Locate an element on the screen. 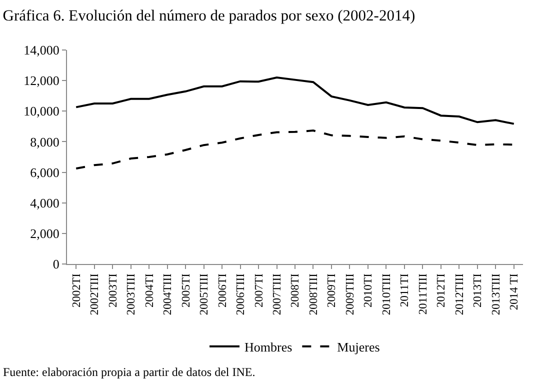  x-tick-label: 2008TIII is located at coordinates (314, 294).